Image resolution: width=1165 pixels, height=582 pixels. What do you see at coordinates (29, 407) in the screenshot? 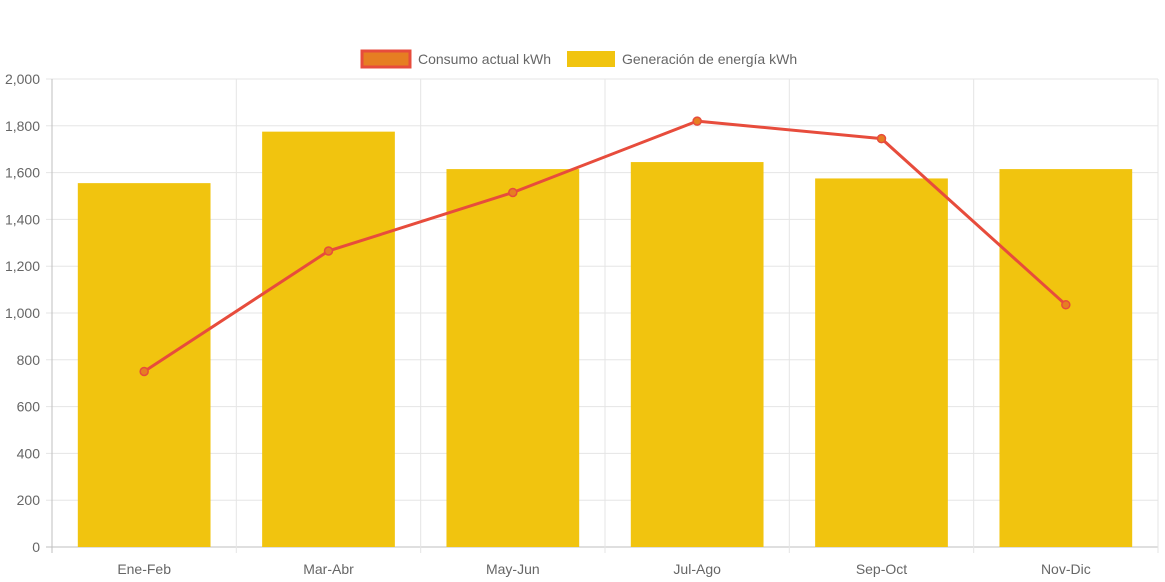
I see `y-tick-label: 600` at bounding box center [29, 407].